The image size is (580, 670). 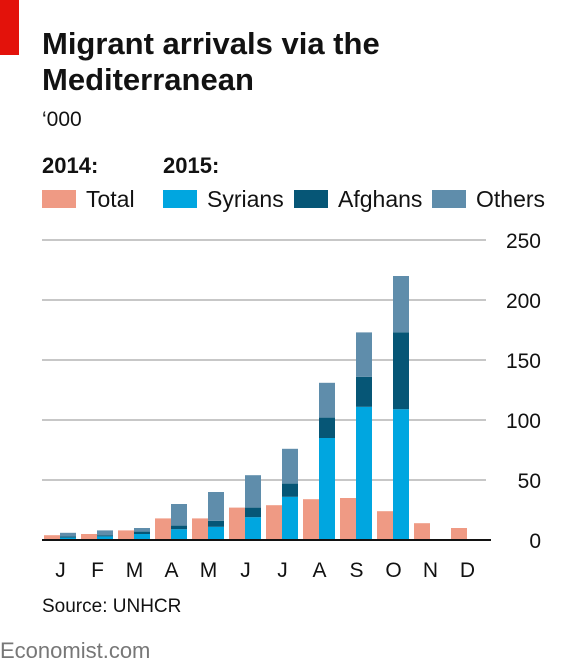 I want to click on legend-swatch-others, so click(x=449, y=199).